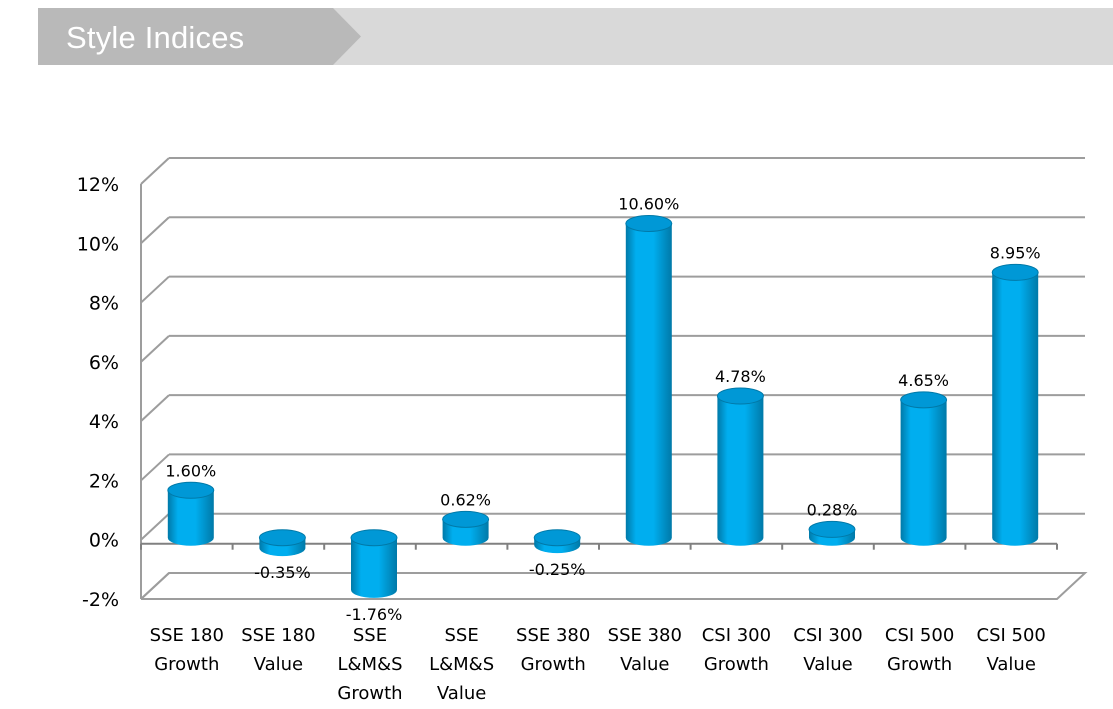 The height and width of the screenshot is (709, 1113). Describe the element at coordinates (648, 204) in the screenshot. I see `data-label: 10.60%` at that location.